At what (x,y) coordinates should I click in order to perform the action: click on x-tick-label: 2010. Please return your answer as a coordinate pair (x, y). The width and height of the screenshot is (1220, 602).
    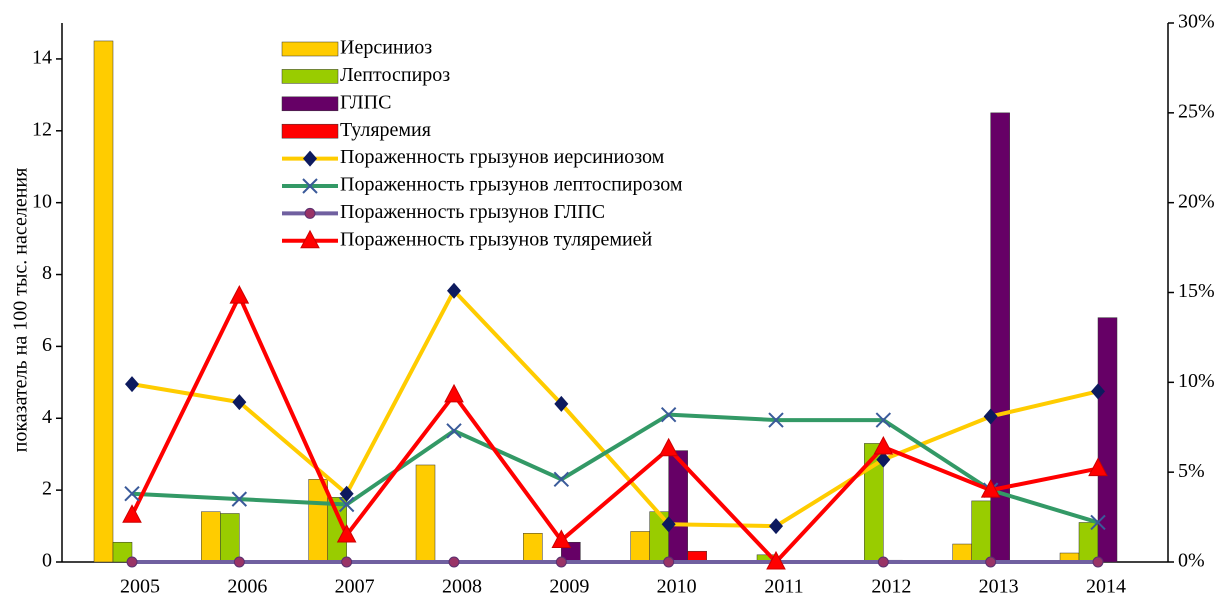
    Looking at the image, I should click on (677, 587).